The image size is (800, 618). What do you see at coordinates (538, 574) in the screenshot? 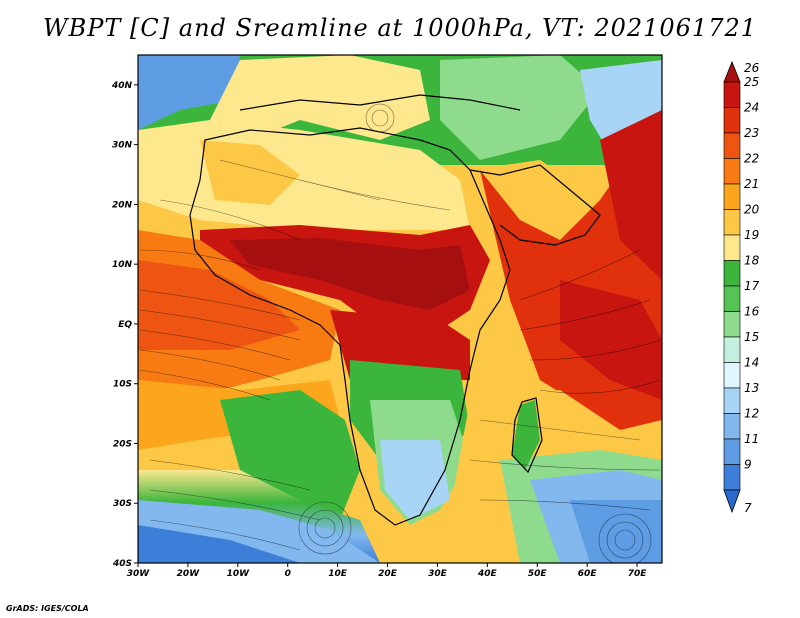
I see `lon-tick-label: 50E` at bounding box center [538, 574].